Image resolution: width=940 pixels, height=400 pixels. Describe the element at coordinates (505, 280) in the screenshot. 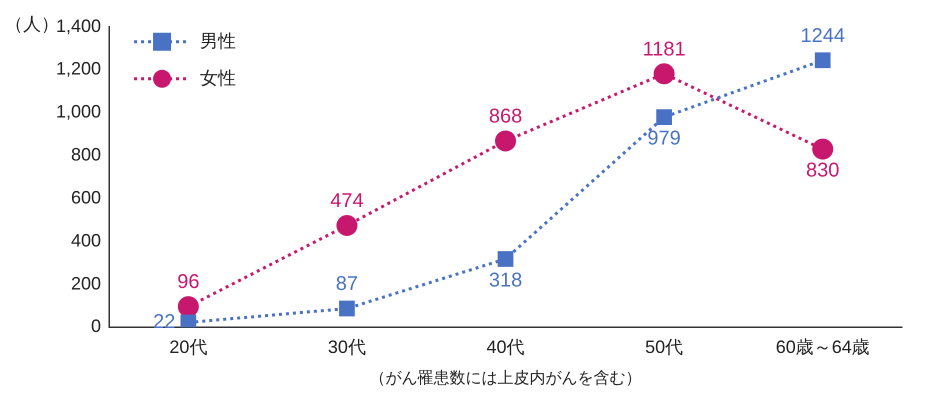

I see `data-label: 318` at that location.